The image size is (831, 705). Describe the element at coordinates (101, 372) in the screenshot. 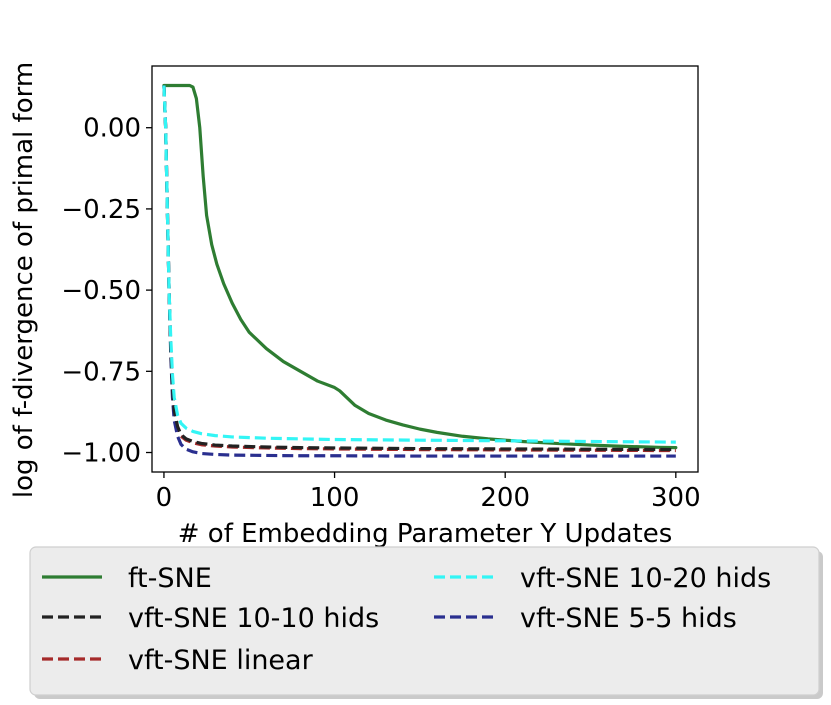

I see `y-tick-label: −0.75` at that location.